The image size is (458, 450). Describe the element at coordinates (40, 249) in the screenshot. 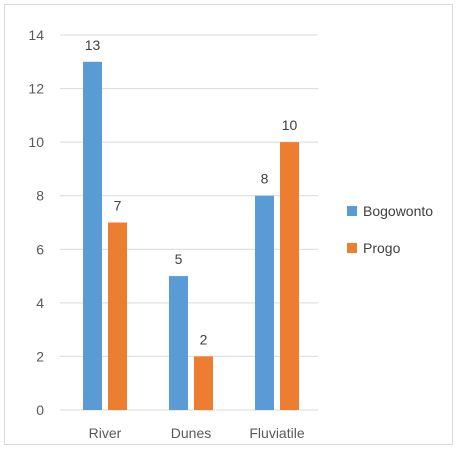

I see `y-tick-label: 6` at that location.